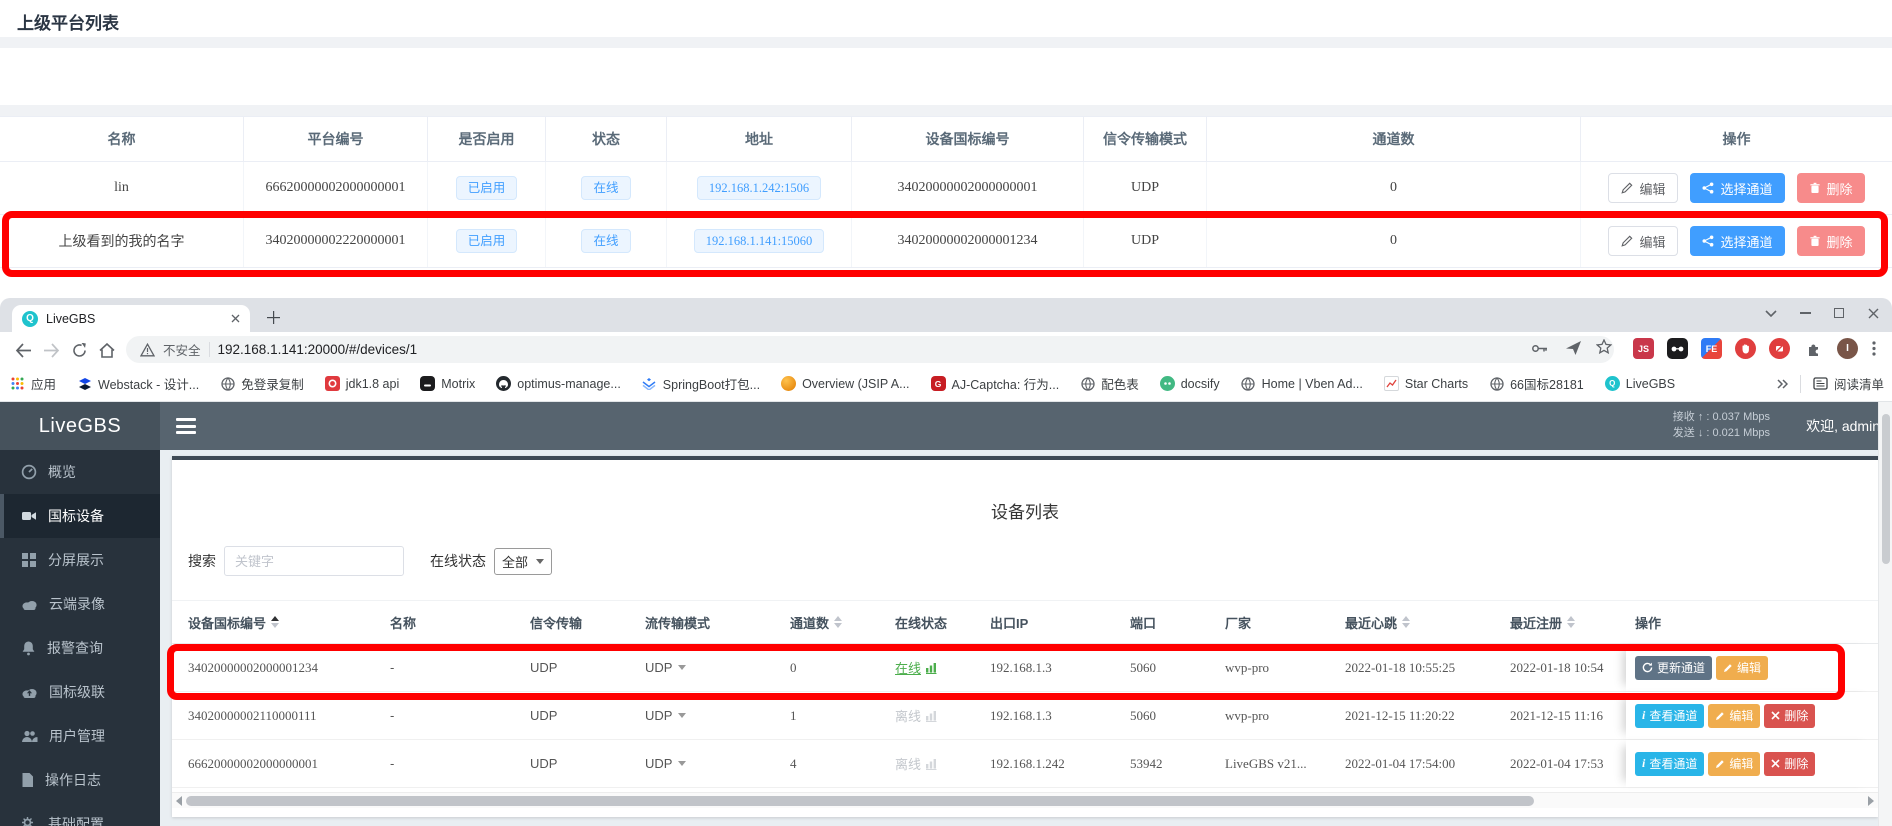 The height and width of the screenshot is (826, 1892). I want to click on new-tab-button, so click(273, 317).